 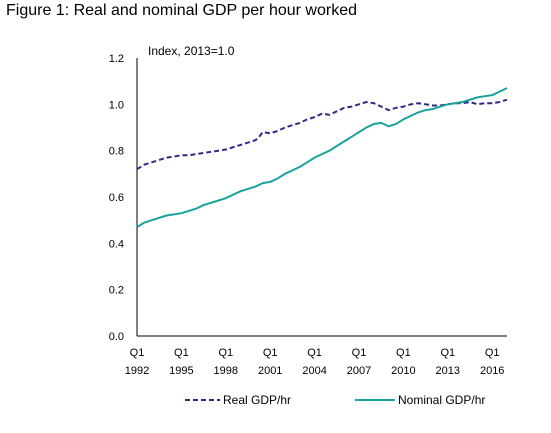 I want to click on x-tick-year-label: 1992, so click(x=137, y=371).